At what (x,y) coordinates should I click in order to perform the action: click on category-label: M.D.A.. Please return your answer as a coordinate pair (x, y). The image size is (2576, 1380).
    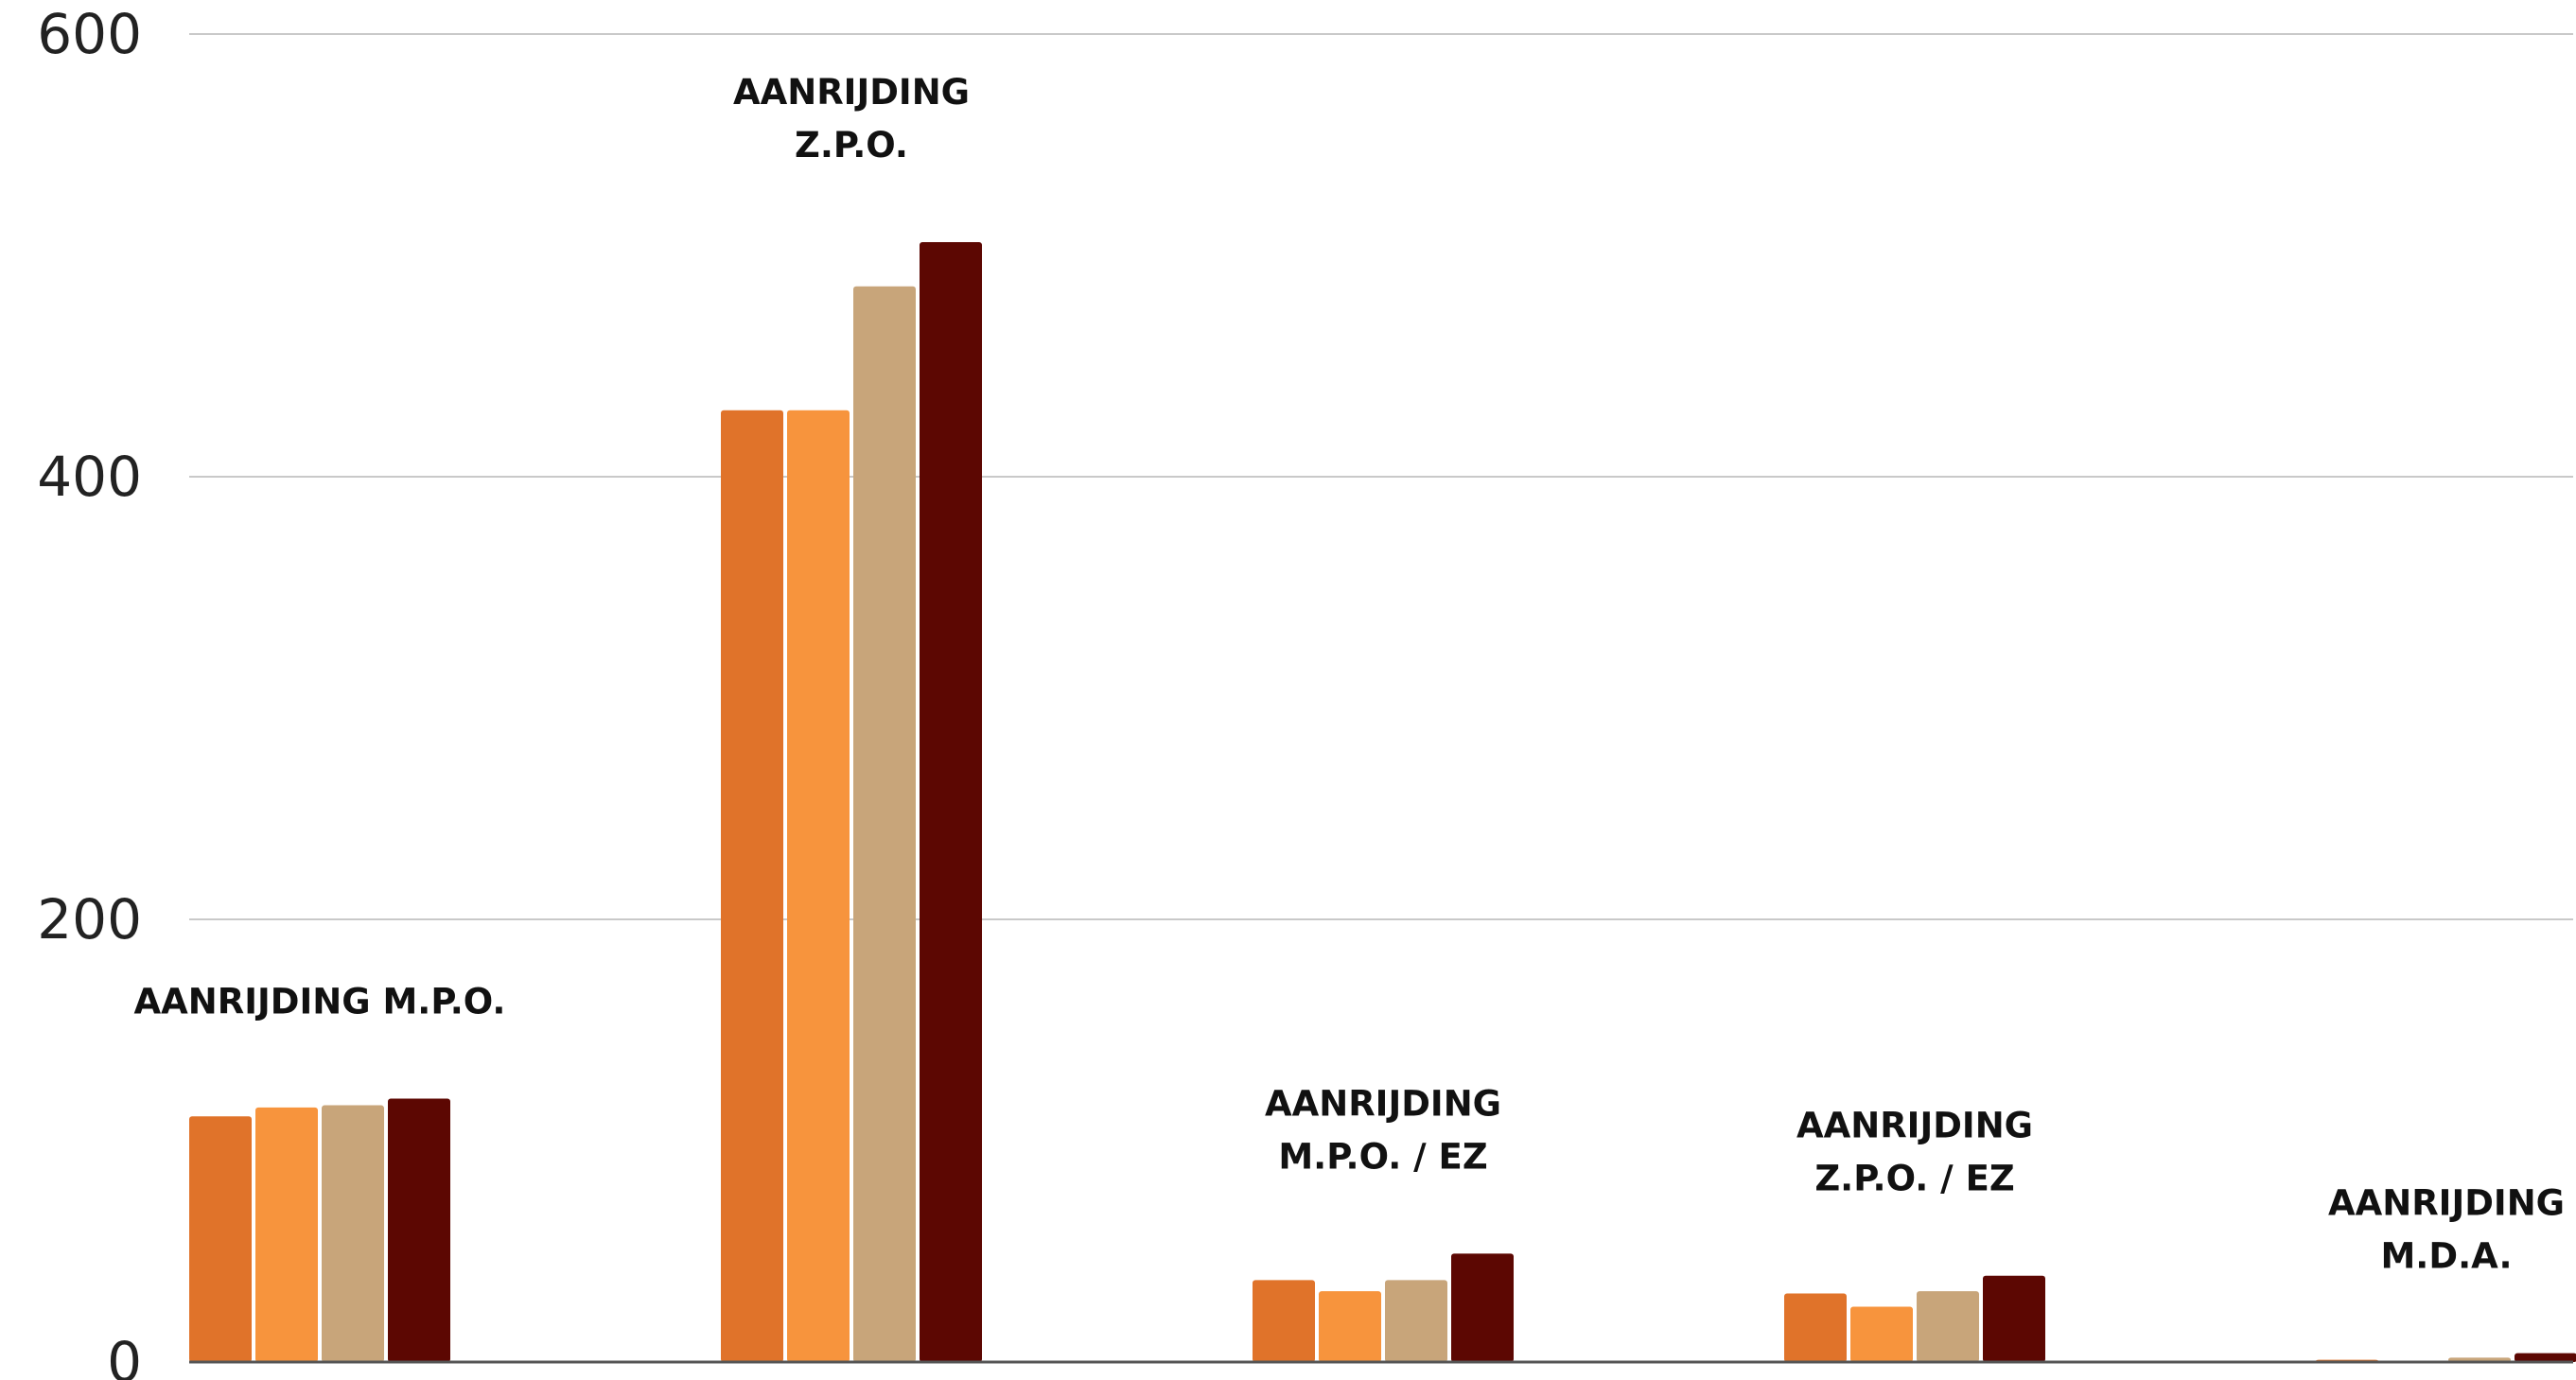
    Looking at the image, I should click on (2446, 1257).